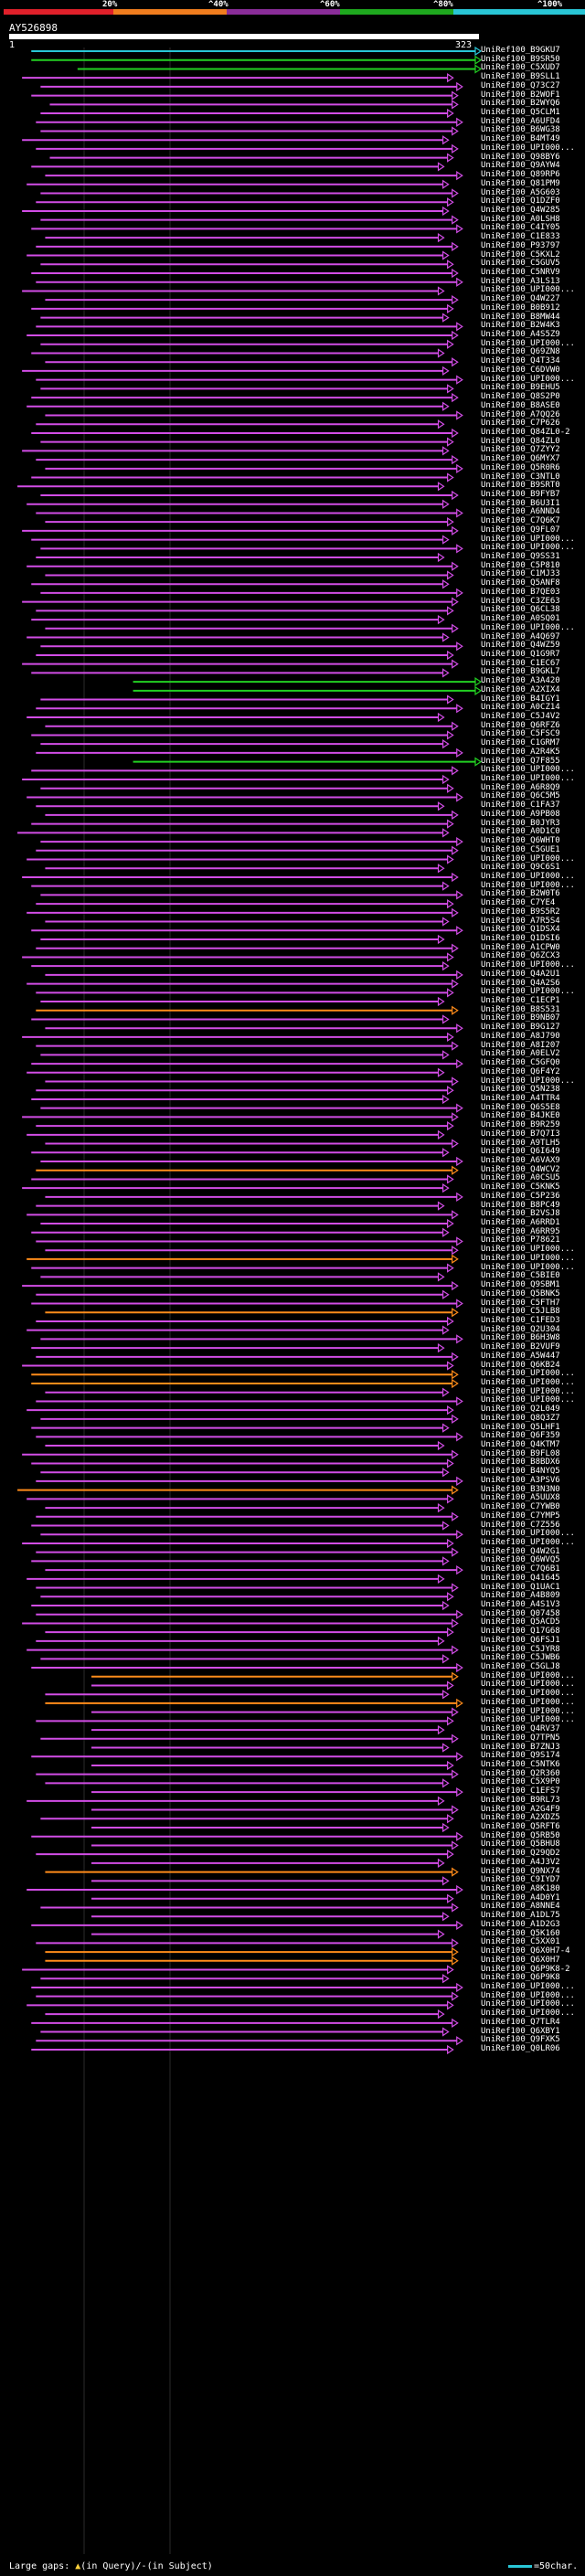  Describe the element at coordinates (520, 983) in the screenshot. I see `hit-label: UniRef100_Q4A2S6` at that location.